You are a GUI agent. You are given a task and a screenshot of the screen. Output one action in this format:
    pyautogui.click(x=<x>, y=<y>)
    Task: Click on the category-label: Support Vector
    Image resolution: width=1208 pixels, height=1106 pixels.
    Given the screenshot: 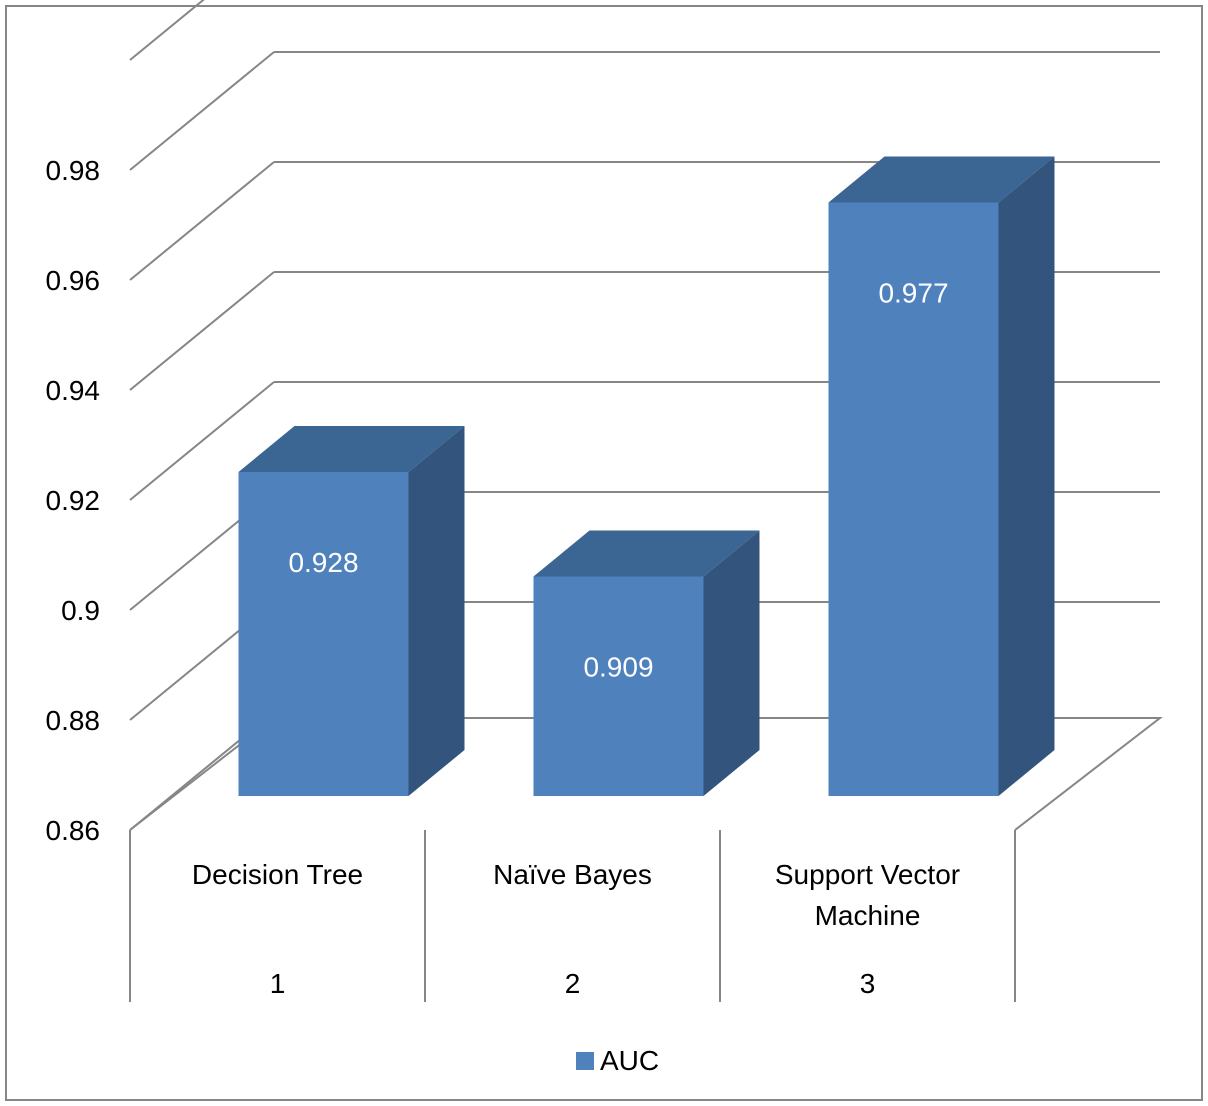 What is the action you would take?
    pyautogui.click(x=867, y=874)
    